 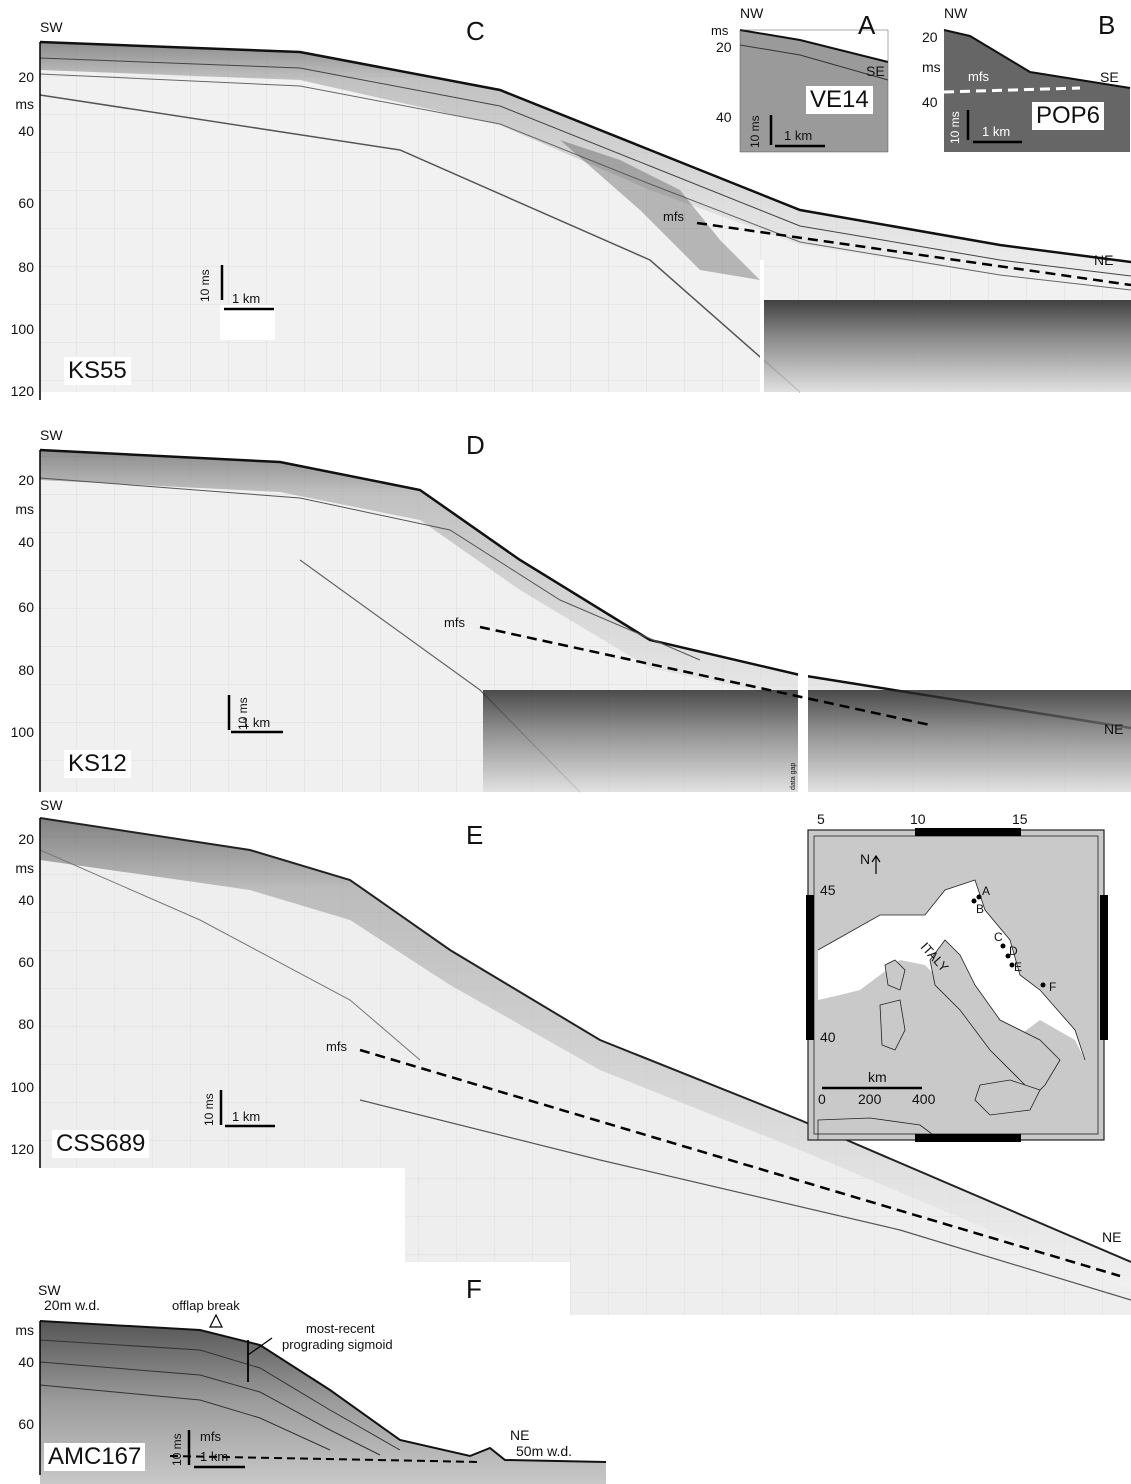 What do you see at coordinates (724, 117) in the screenshot?
I see `panel-a-tick: 40` at bounding box center [724, 117].